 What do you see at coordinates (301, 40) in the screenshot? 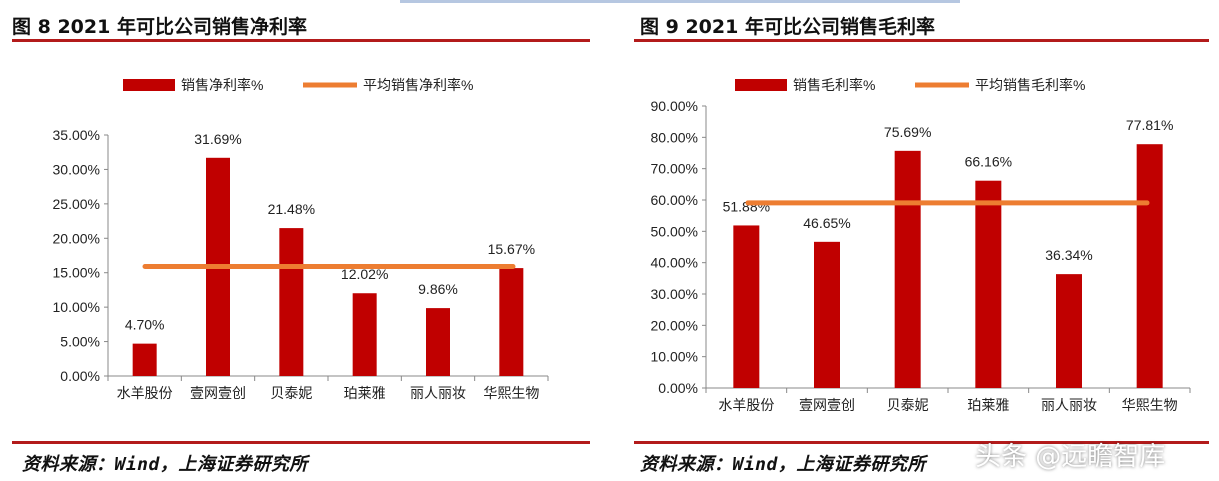
I see `figure-8-top-rule` at bounding box center [301, 40].